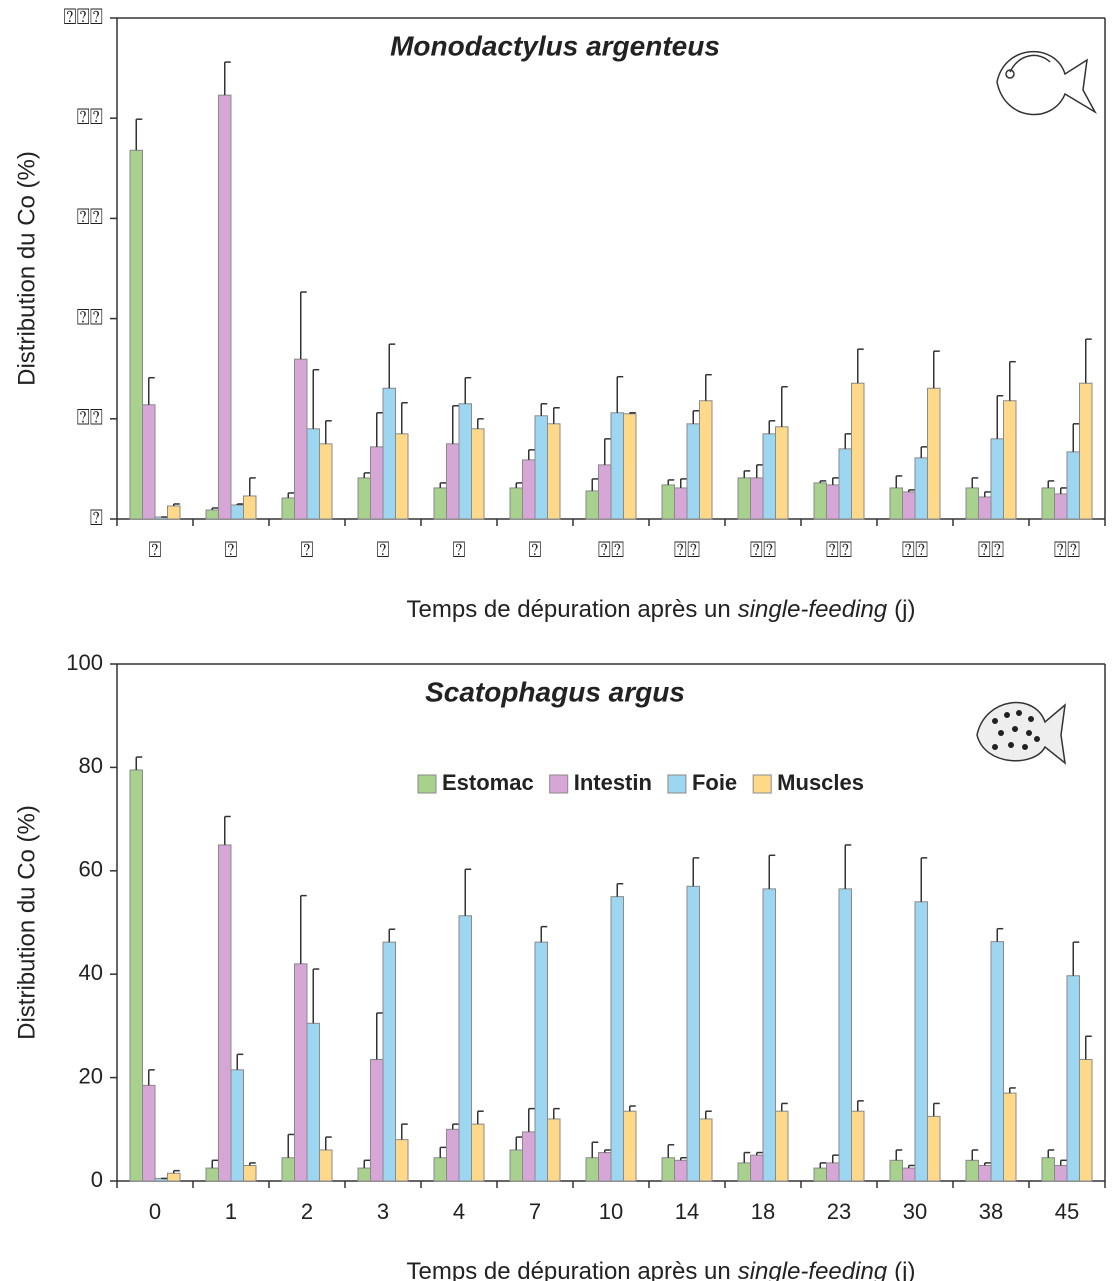 This screenshot has height=1281, width=1116. Describe the element at coordinates (640, 782) in the screenshot. I see `legend: Estomac Intestin Foie Muscles` at that location.